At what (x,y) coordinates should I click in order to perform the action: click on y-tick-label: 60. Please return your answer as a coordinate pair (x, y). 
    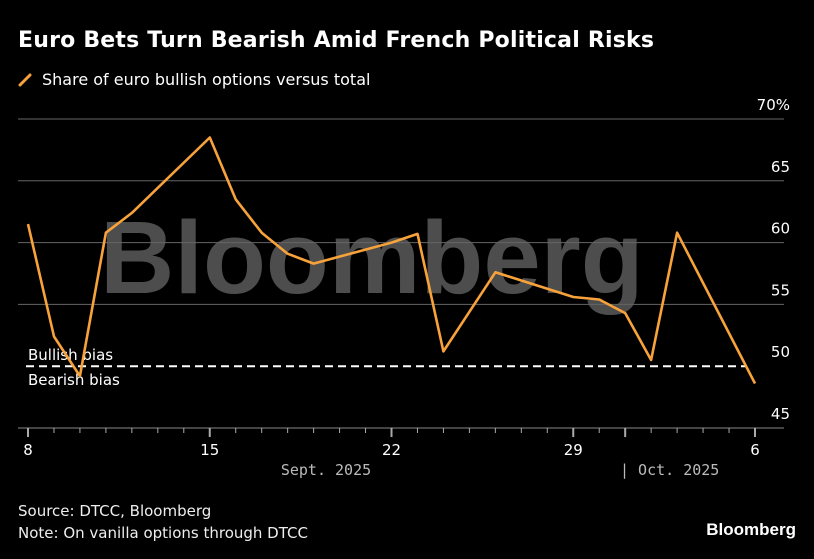
    Looking at the image, I should click on (780, 229).